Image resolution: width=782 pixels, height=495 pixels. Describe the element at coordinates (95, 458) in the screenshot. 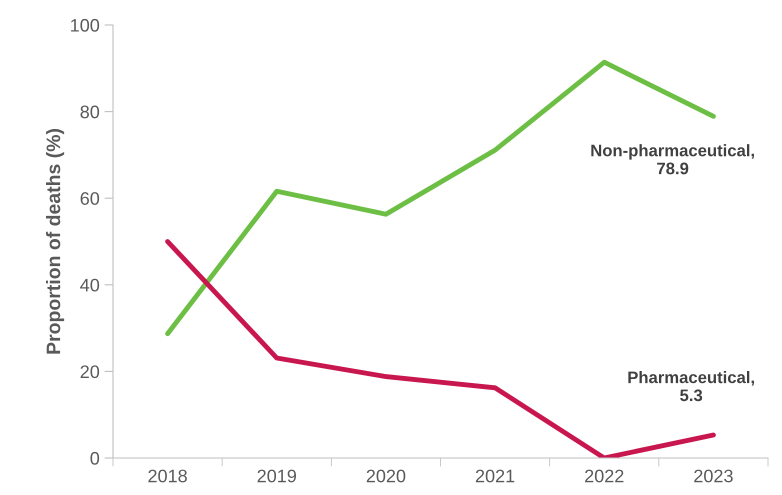

I see `y-tick-label: 0` at that location.